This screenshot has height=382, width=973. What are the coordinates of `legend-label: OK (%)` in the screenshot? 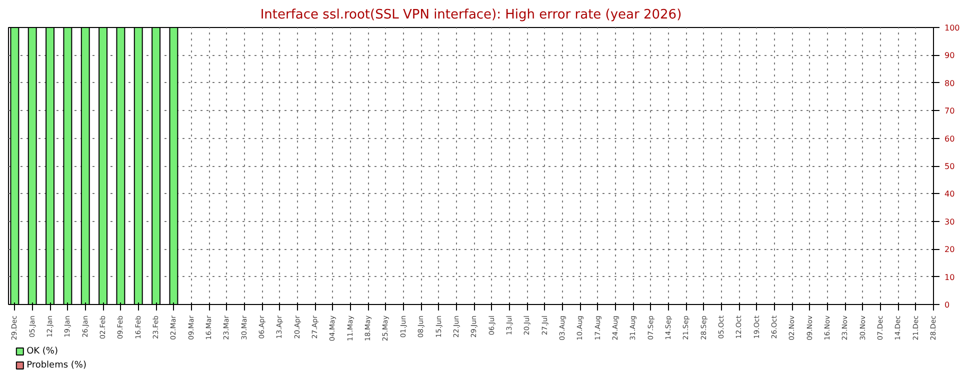 It's located at (42, 351).